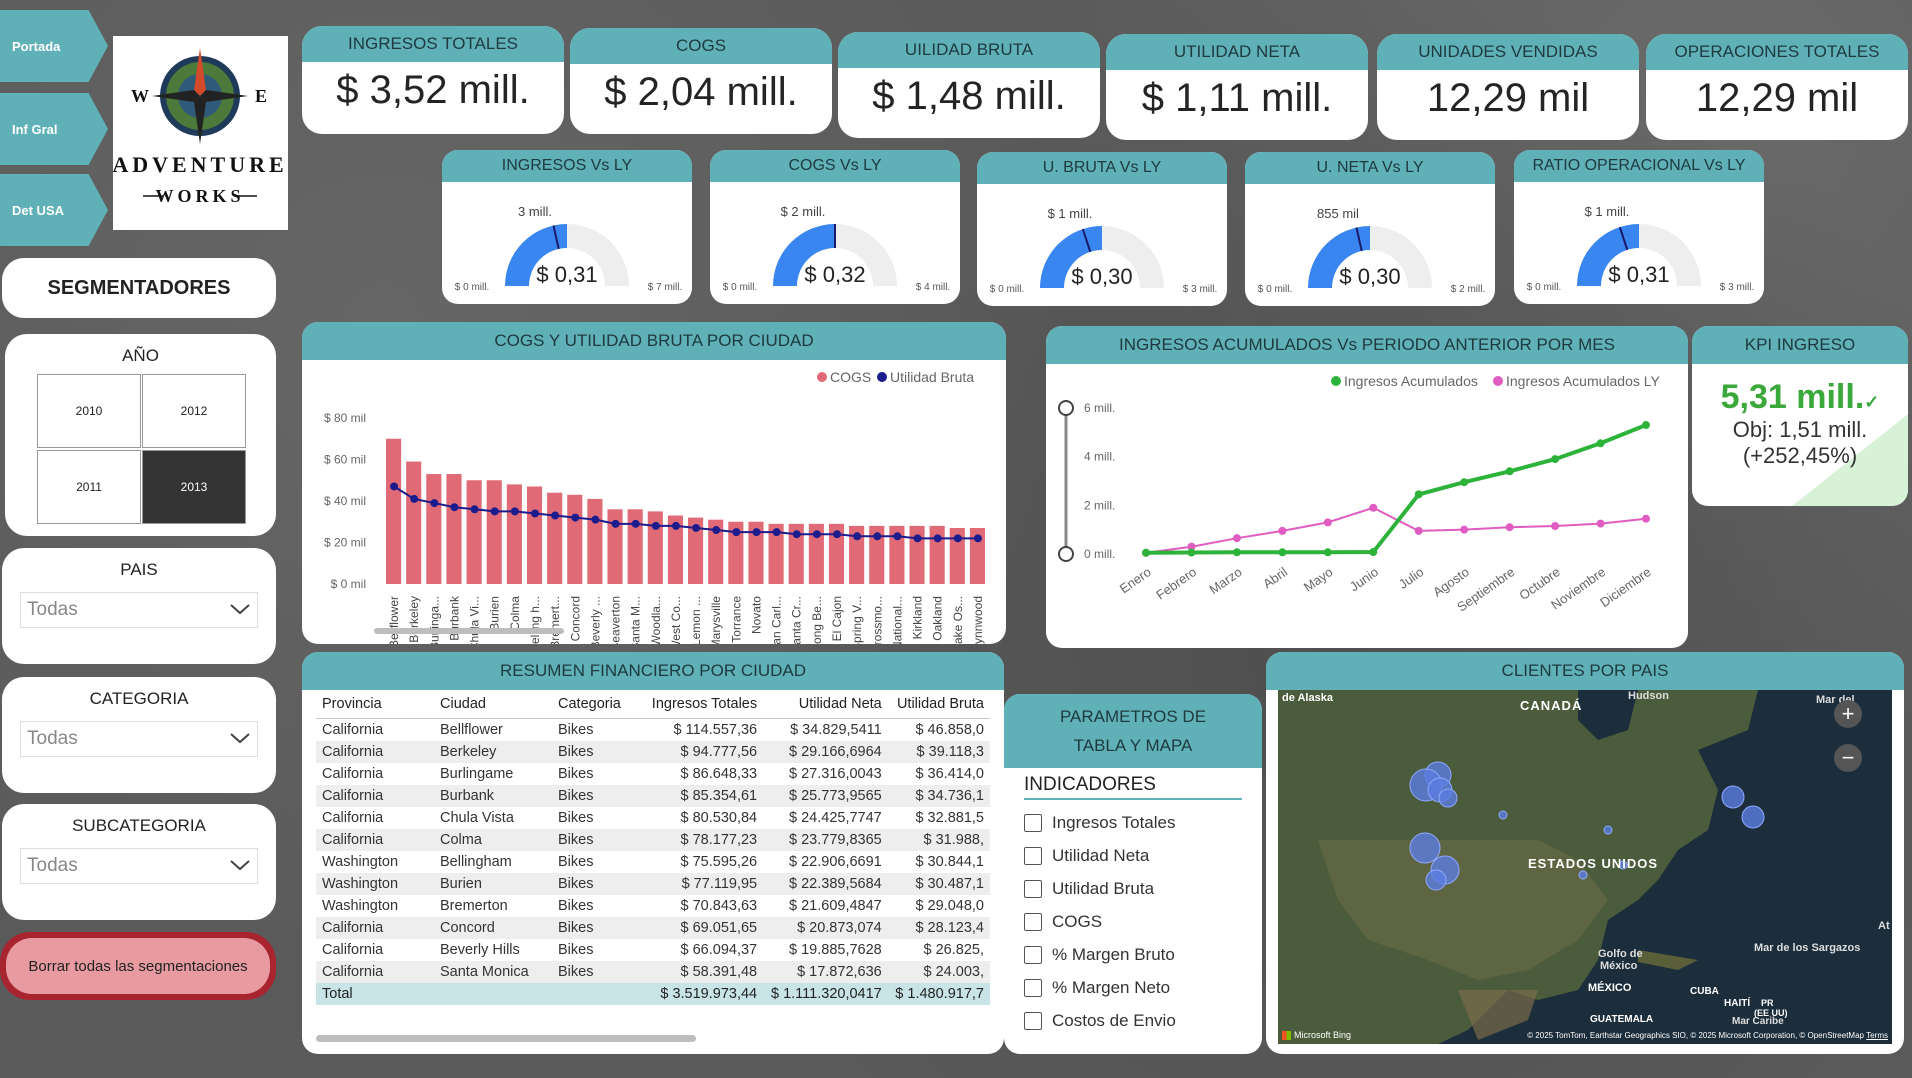 This screenshot has width=1912, height=1078. Describe the element at coordinates (1848, 714) in the screenshot. I see `zoom-in-button: +` at that location.